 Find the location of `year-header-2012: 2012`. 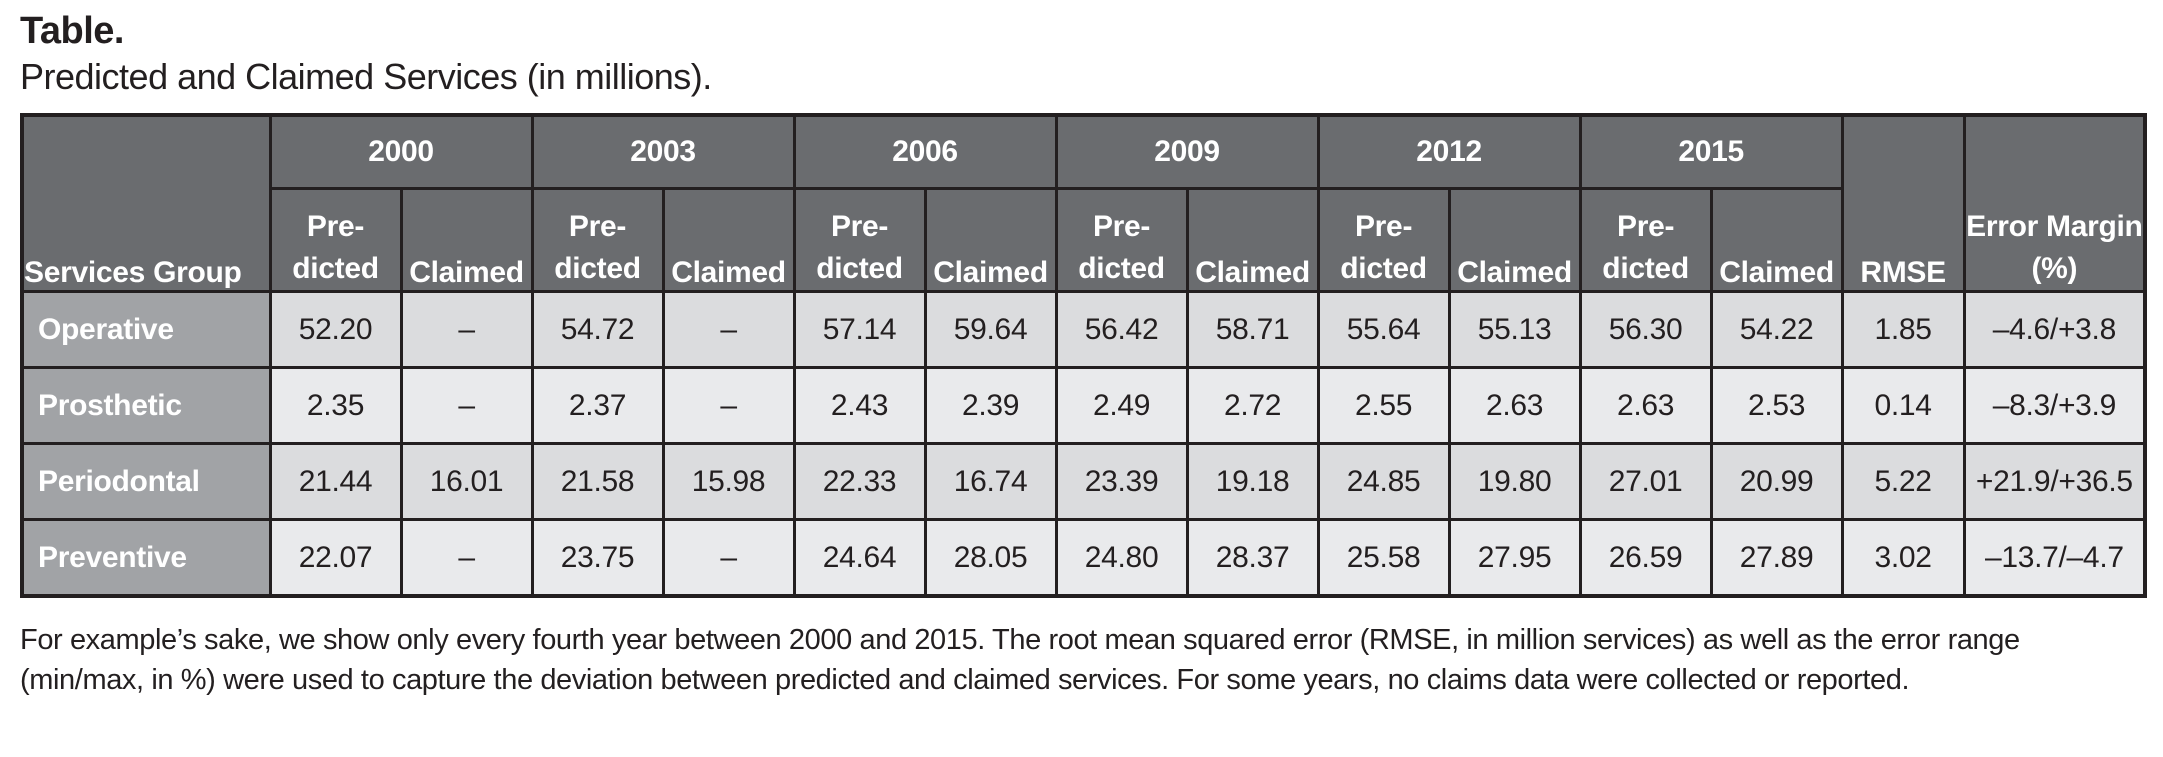

year-header-2012: 2012 is located at coordinates (1449, 151).